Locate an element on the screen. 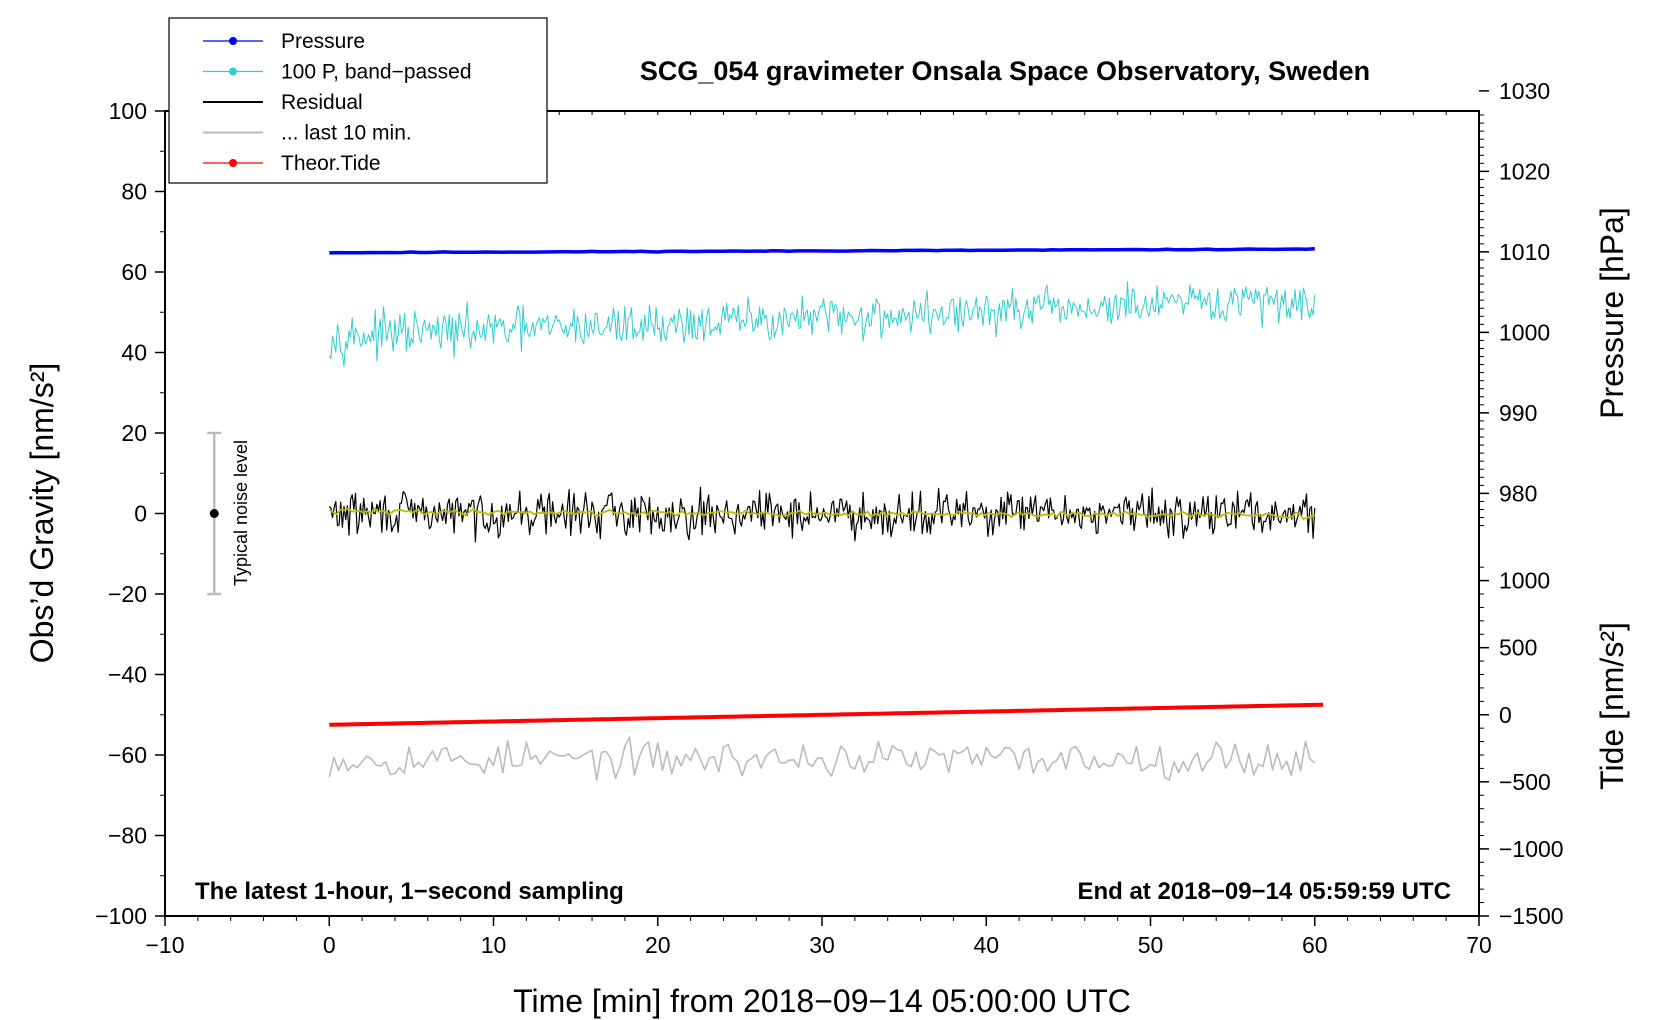 This screenshot has width=1660, height=1020. legend-label: Residual is located at coordinates (322, 102).